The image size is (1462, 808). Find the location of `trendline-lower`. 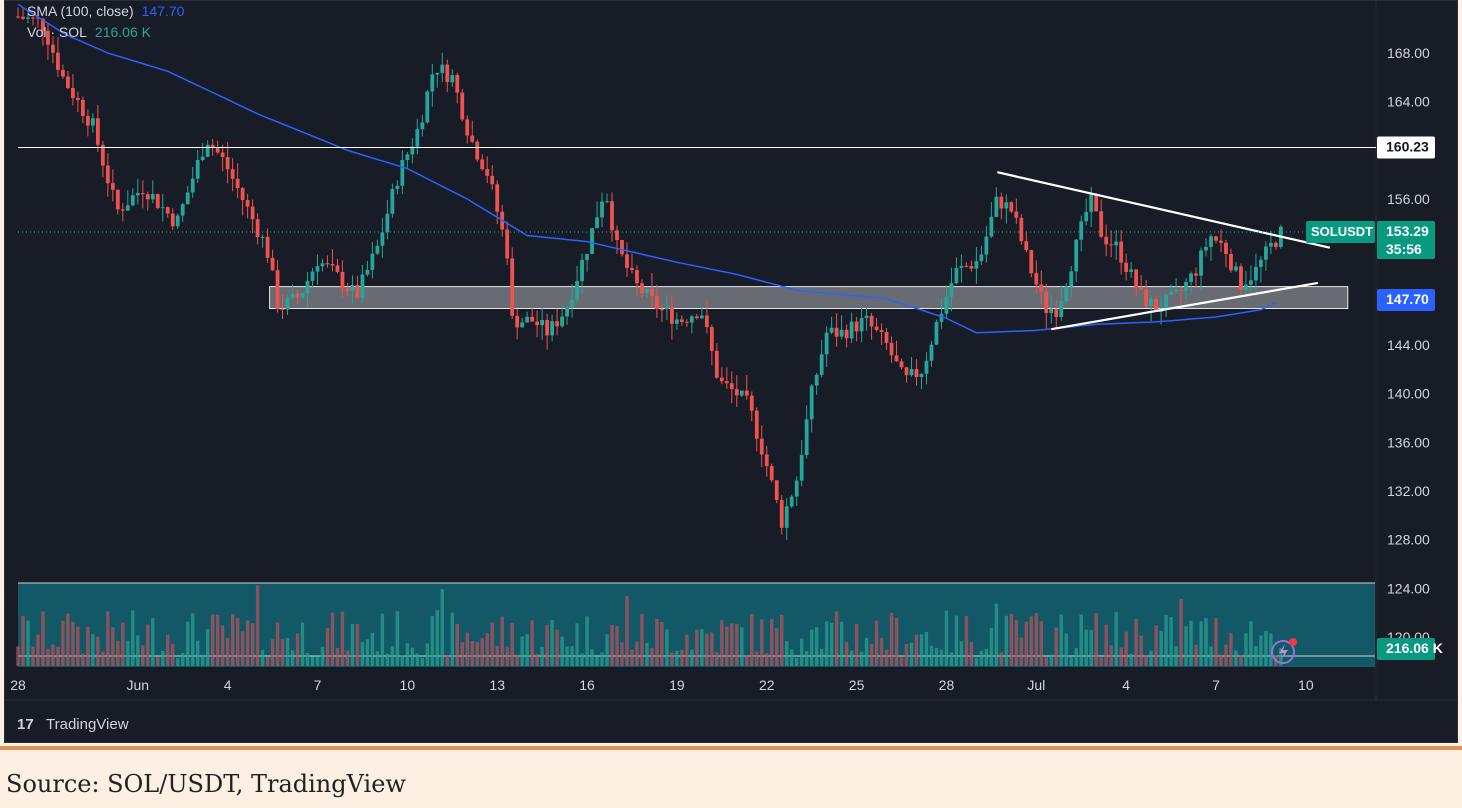

trendline-lower is located at coordinates (1185, 306).